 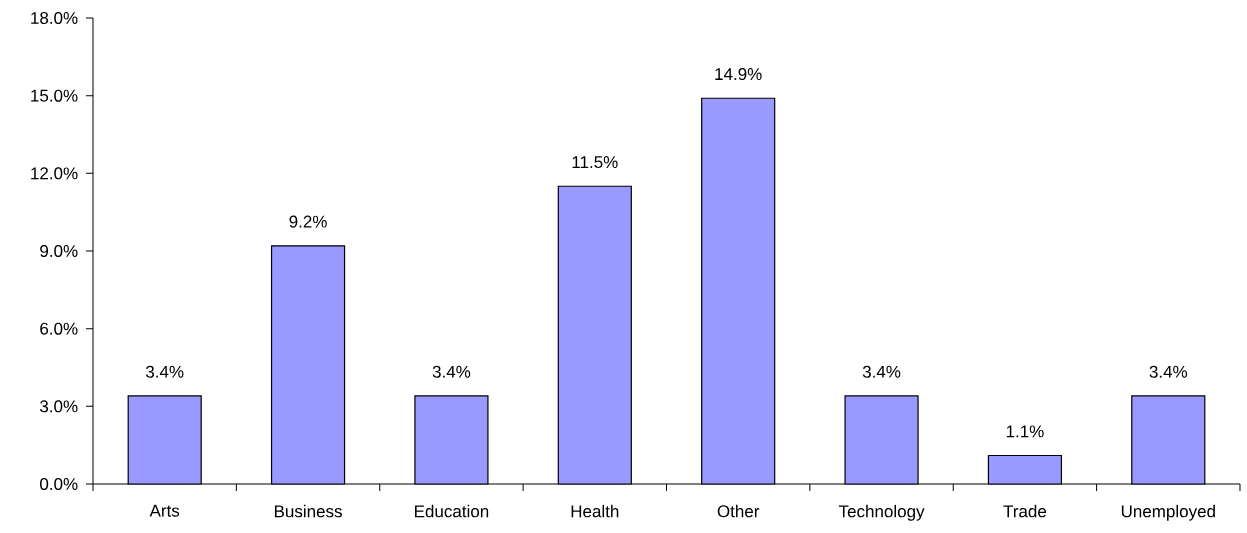 What do you see at coordinates (54, 173) in the screenshot?
I see `y-tick-label: 12.0%` at bounding box center [54, 173].